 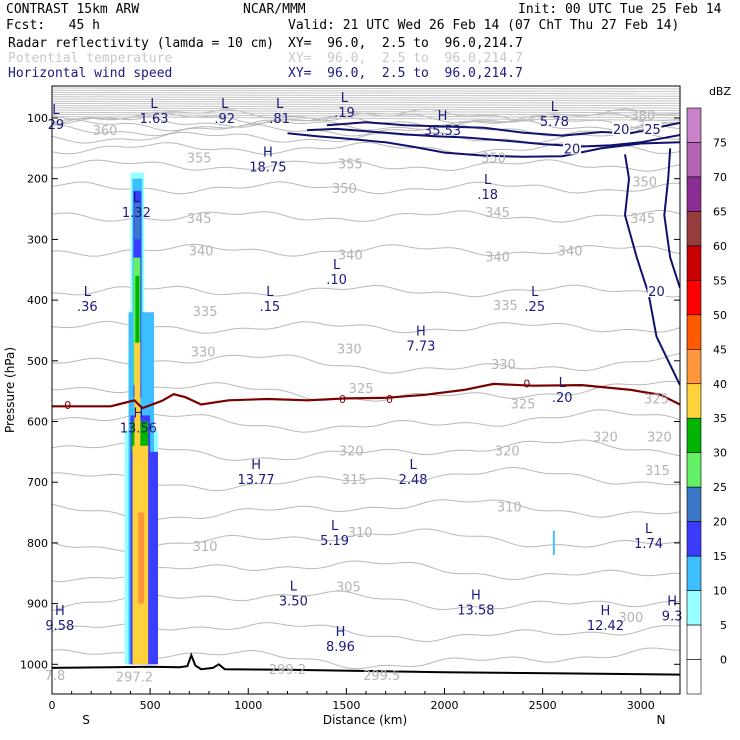 I want to click on colorbar-level: 40, so click(x=720, y=384).